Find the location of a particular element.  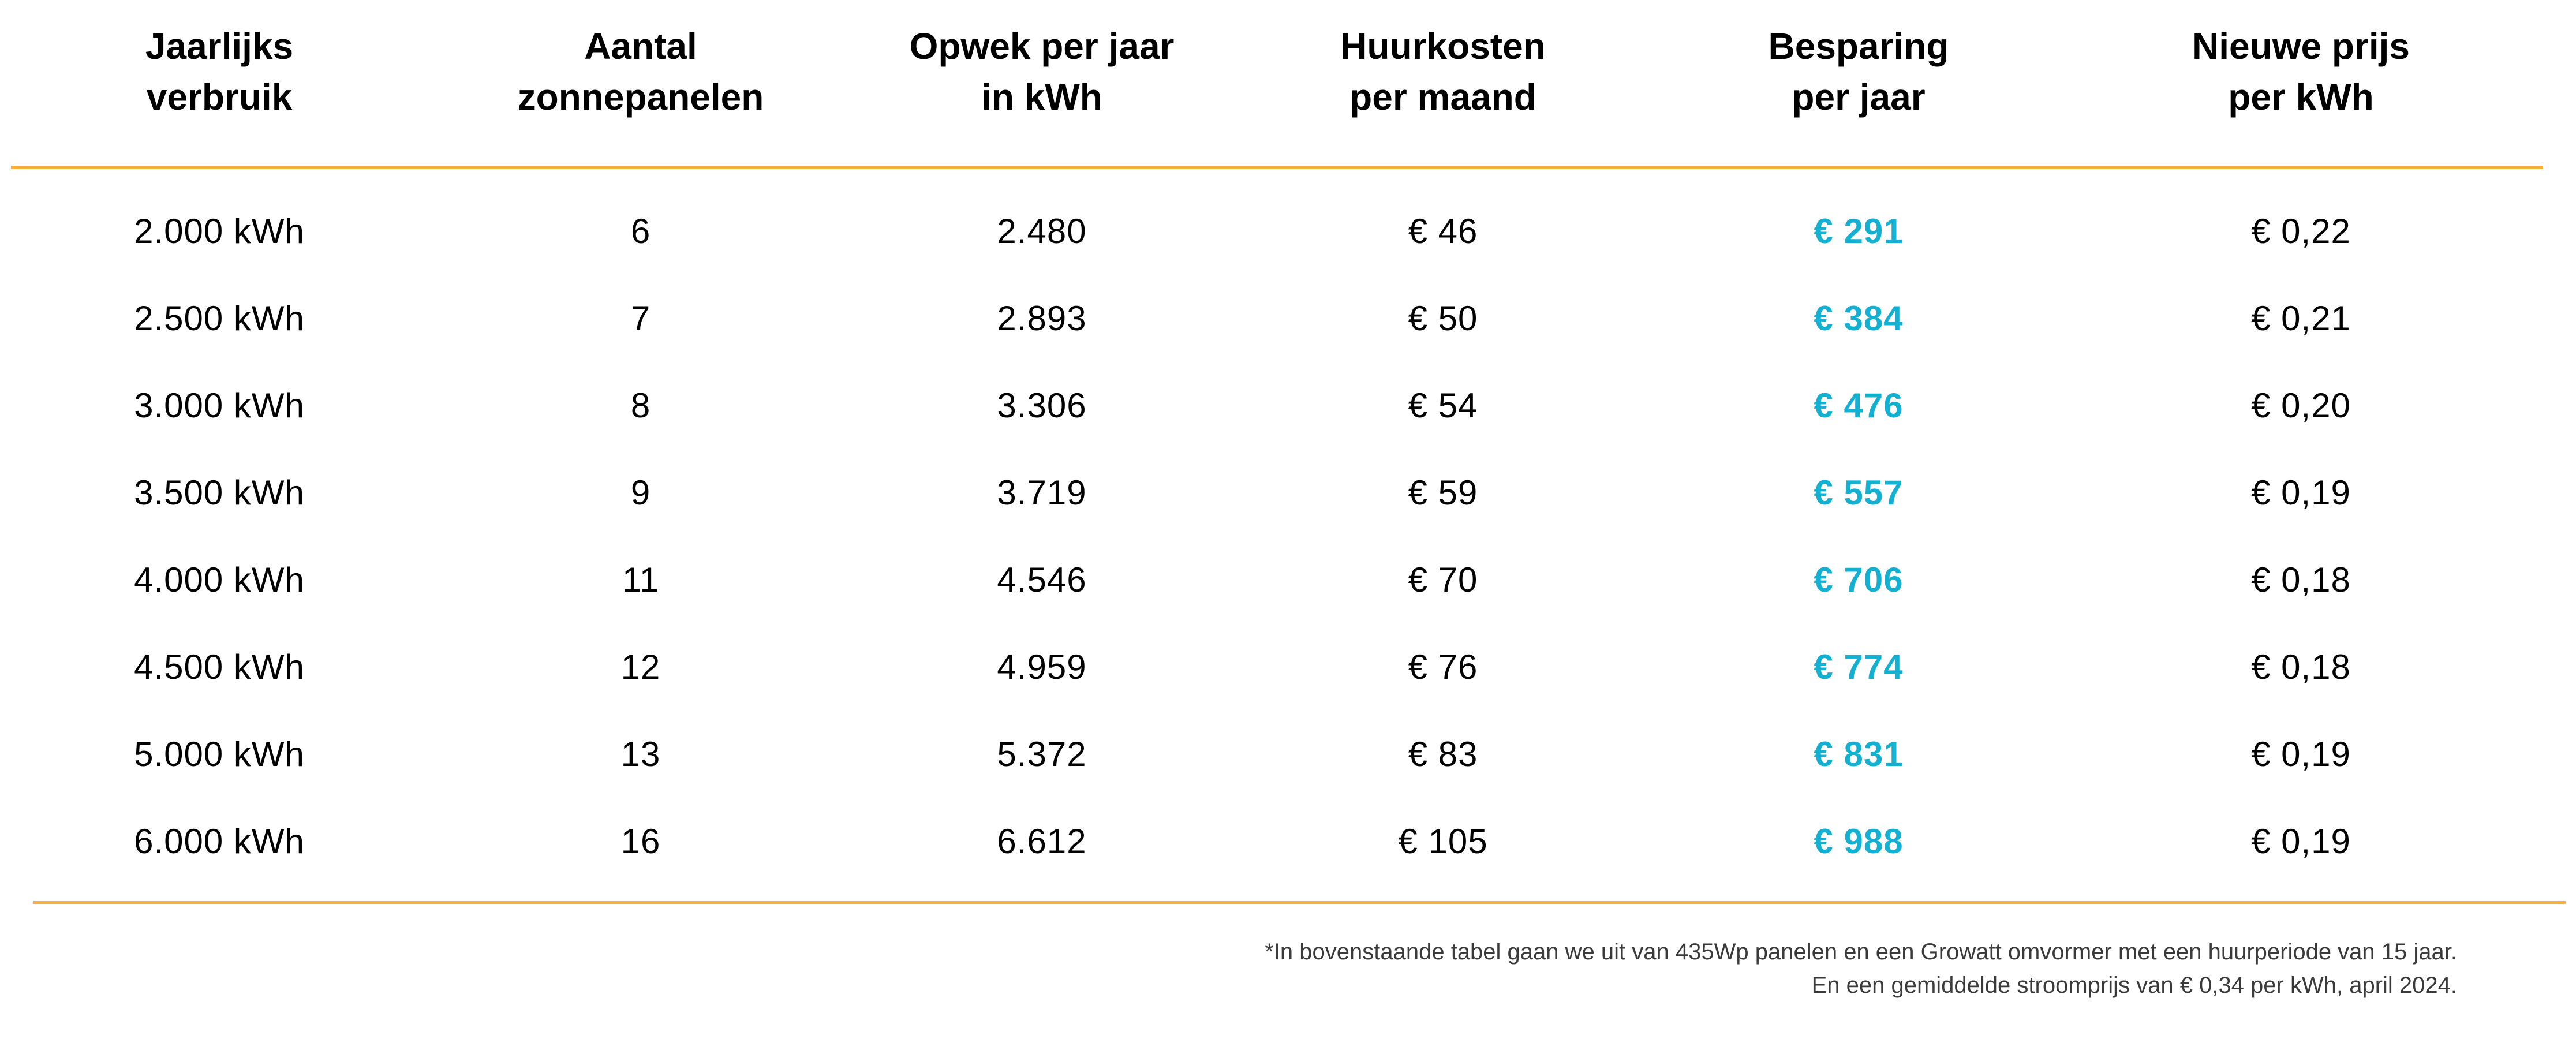

cell-nieuwe-prijs-per-kwh: € 0,22 is located at coordinates (2301, 231).